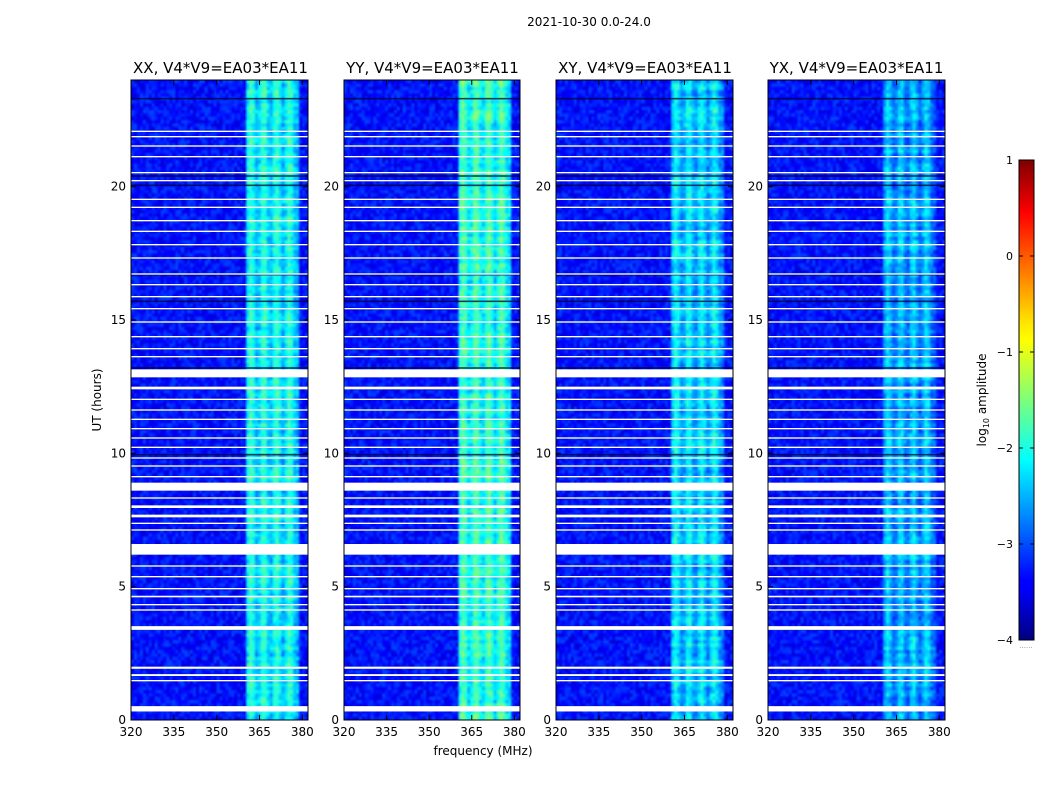 The width and height of the screenshot is (1050, 800). I want to click on colorbar-tick-label: −4, so click(1005, 640).